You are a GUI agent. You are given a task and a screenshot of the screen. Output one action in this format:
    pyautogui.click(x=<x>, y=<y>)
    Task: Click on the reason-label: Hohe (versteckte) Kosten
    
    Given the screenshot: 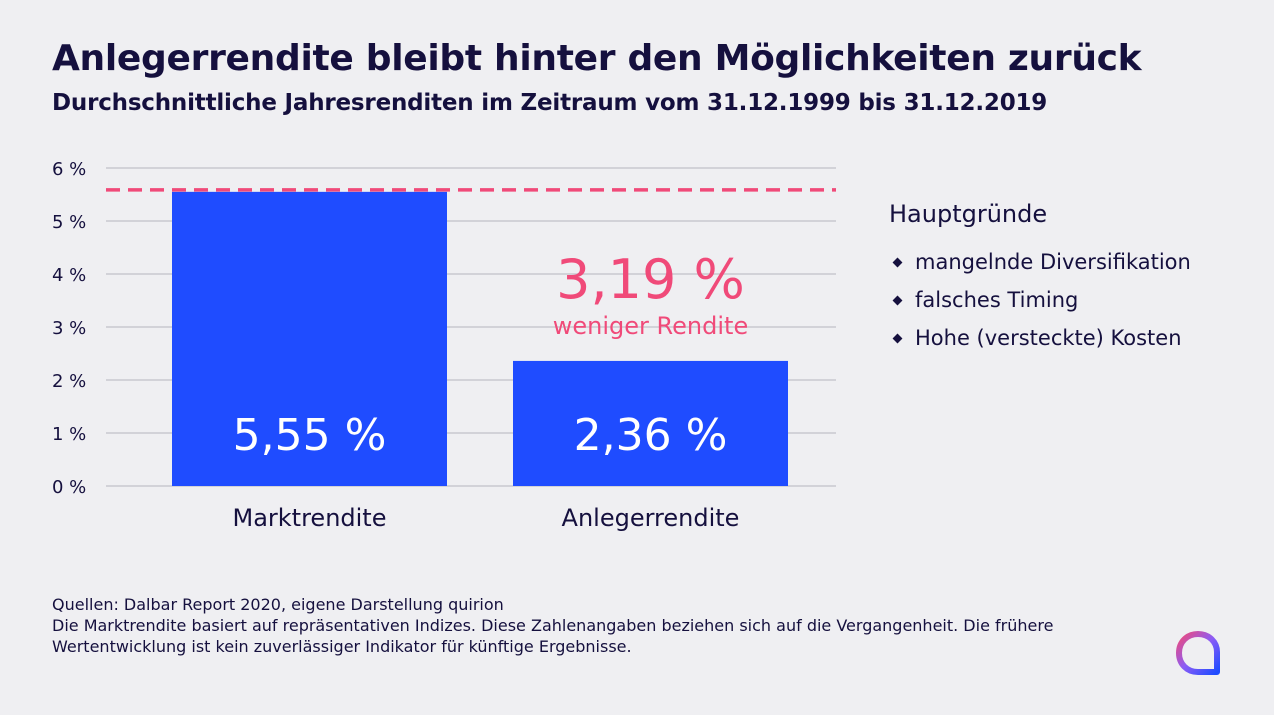 What is the action you would take?
    pyautogui.click(x=1048, y=338)
    